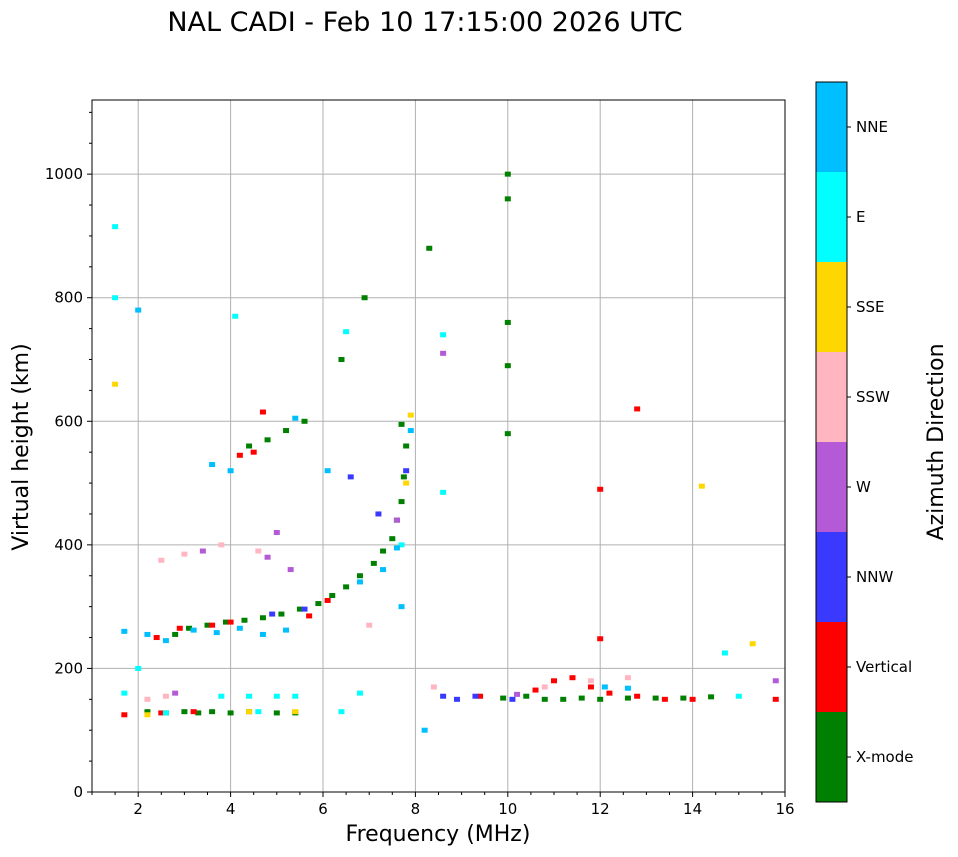 The width and height of the screenshot is (958, 857). Describe the element at coordinates (231, 809) in the screenshot. I see `x-tick-label: 4` at that location.